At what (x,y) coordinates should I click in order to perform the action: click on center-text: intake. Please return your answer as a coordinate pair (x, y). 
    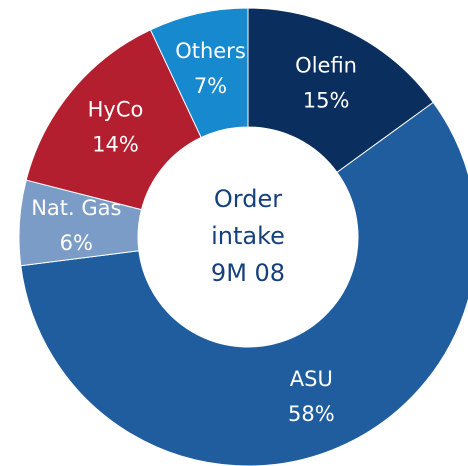
    Looking at the image, I should click on (248, 236).